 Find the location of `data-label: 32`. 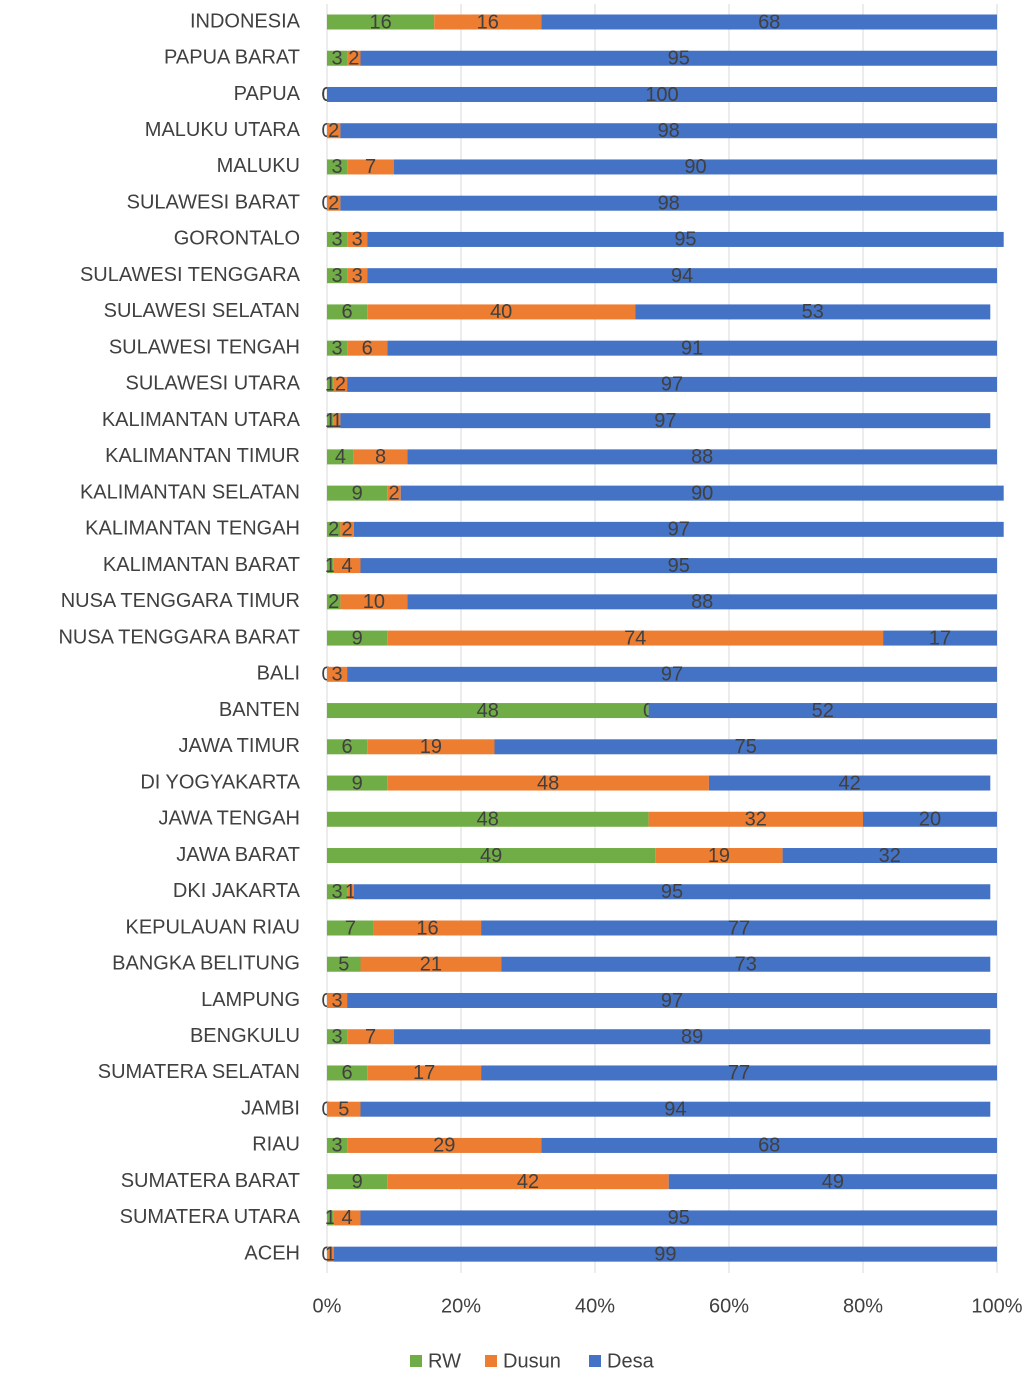

data-label: 32 is located at coordinates (890, 856).